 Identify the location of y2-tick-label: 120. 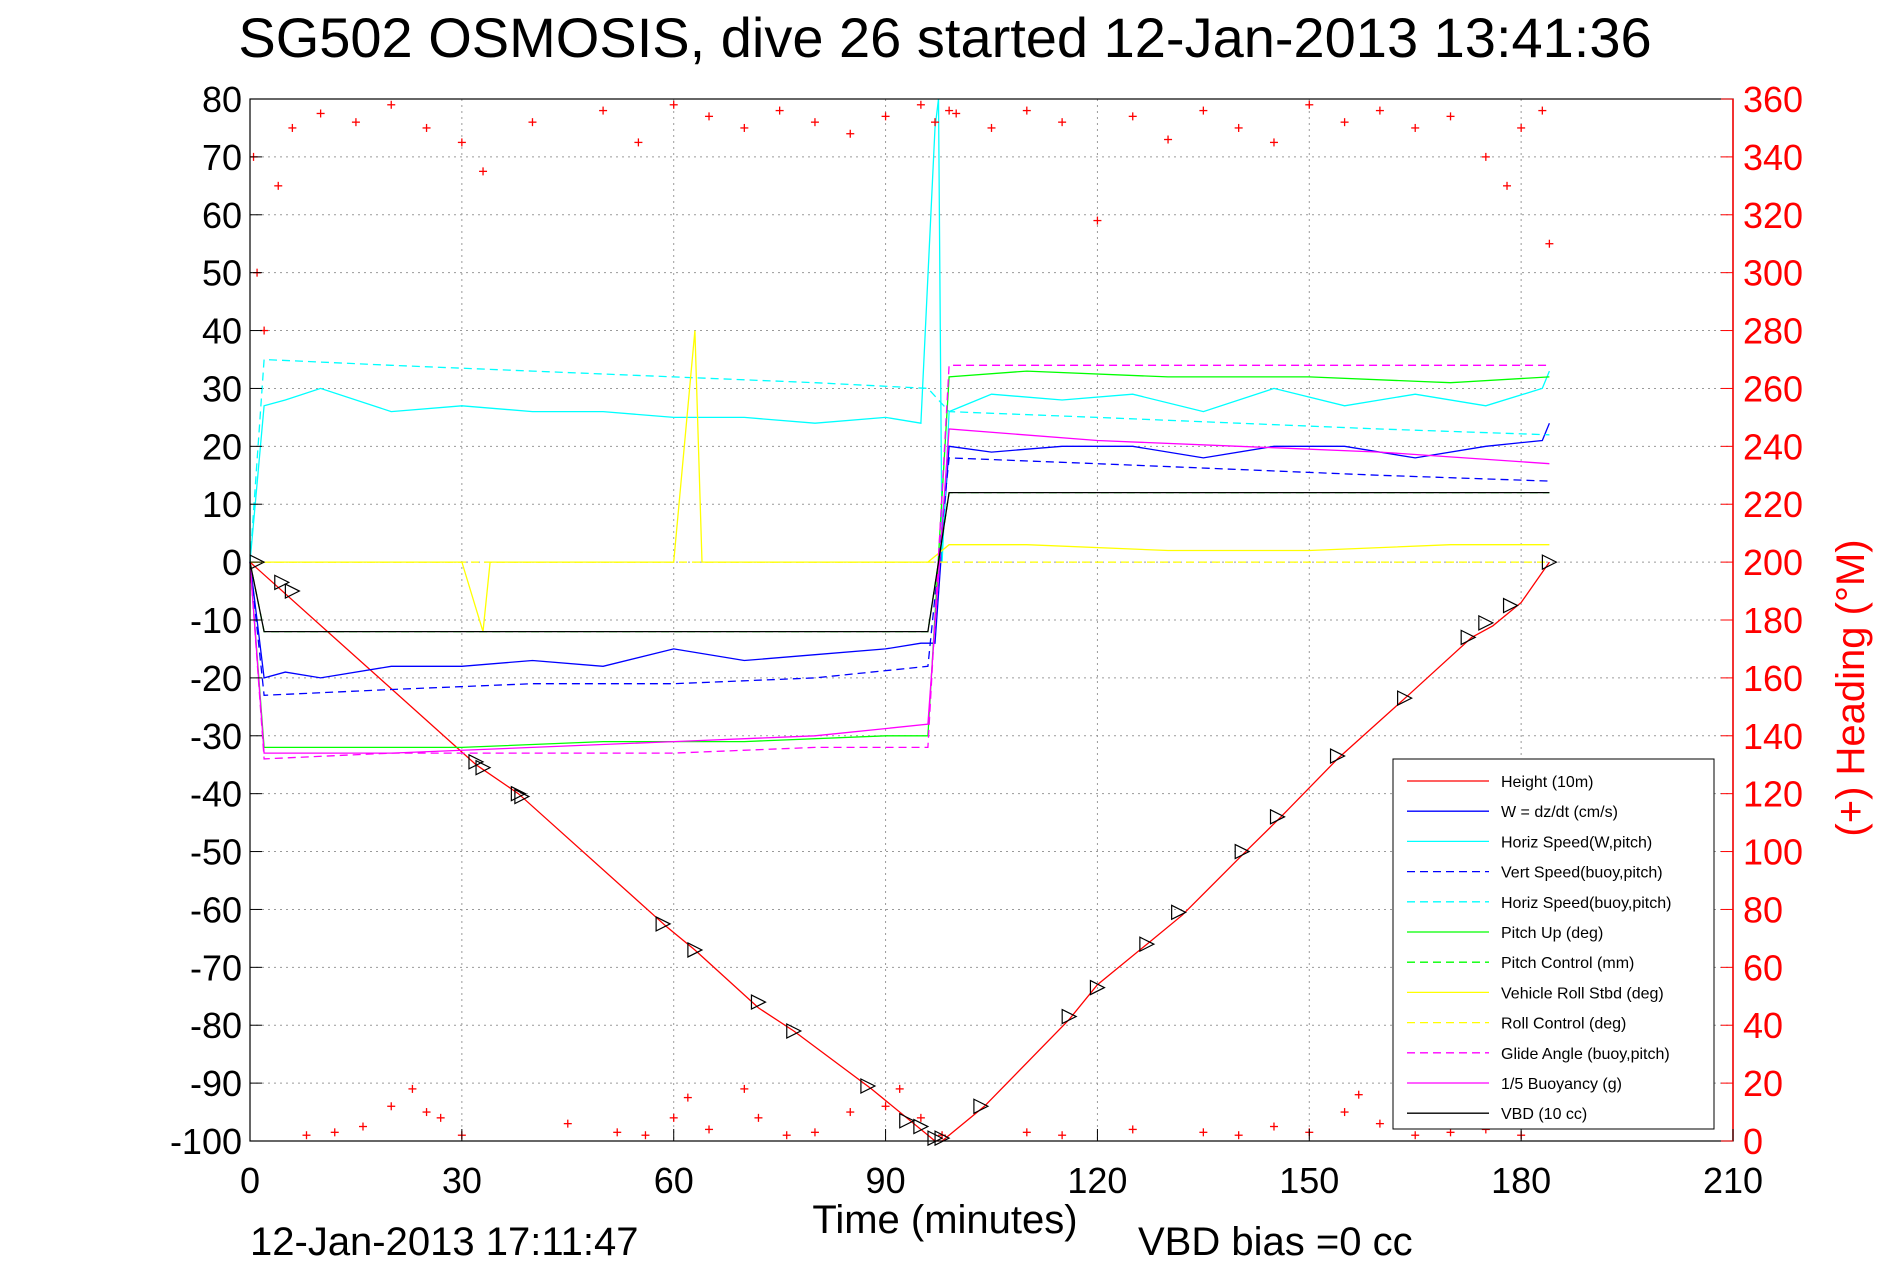
(1773, 794).